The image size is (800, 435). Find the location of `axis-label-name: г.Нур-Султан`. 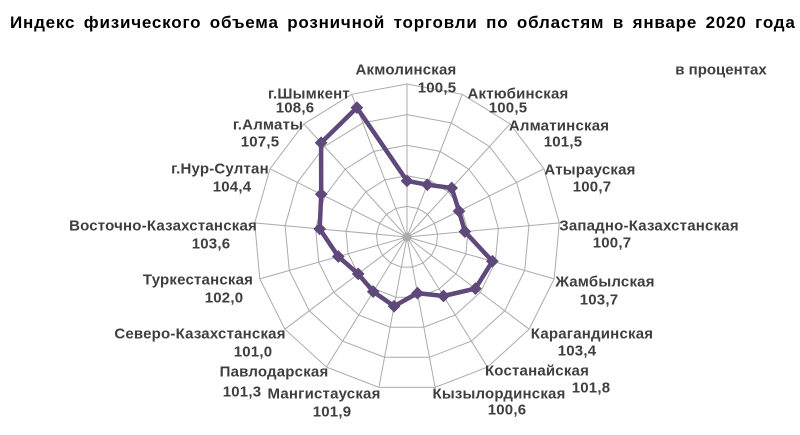

axis-label-name: г.Нур-Султан is located at coordinates (220, 169).